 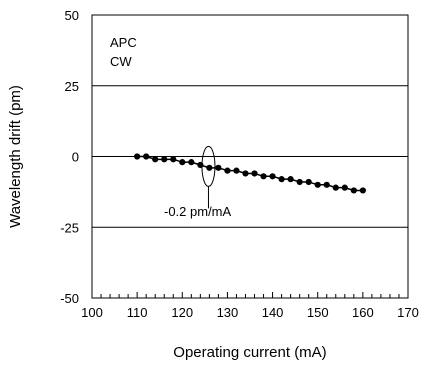 I want to click on x-axis-title: Operating current (mA), so click(x=249, y=352).